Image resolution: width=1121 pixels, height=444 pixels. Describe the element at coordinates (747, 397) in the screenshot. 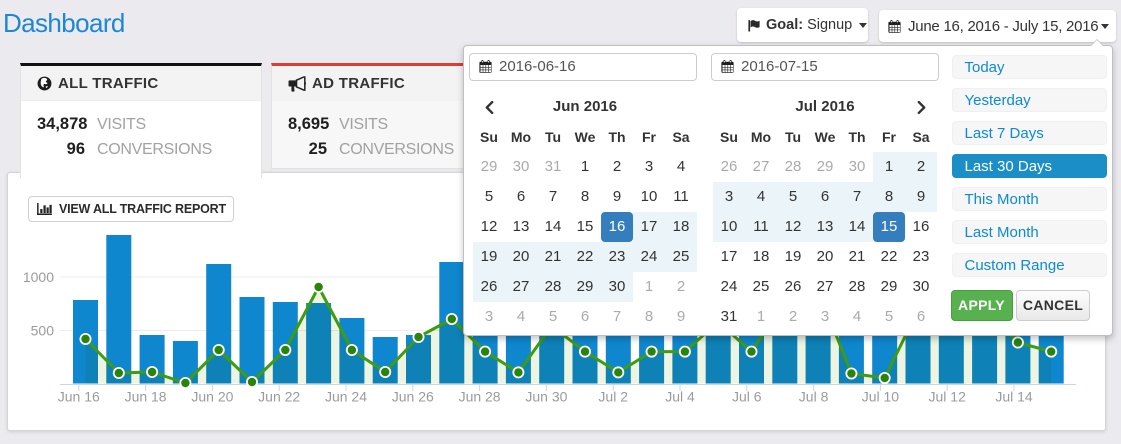

I see `svg-text: Jul 6` at that location.